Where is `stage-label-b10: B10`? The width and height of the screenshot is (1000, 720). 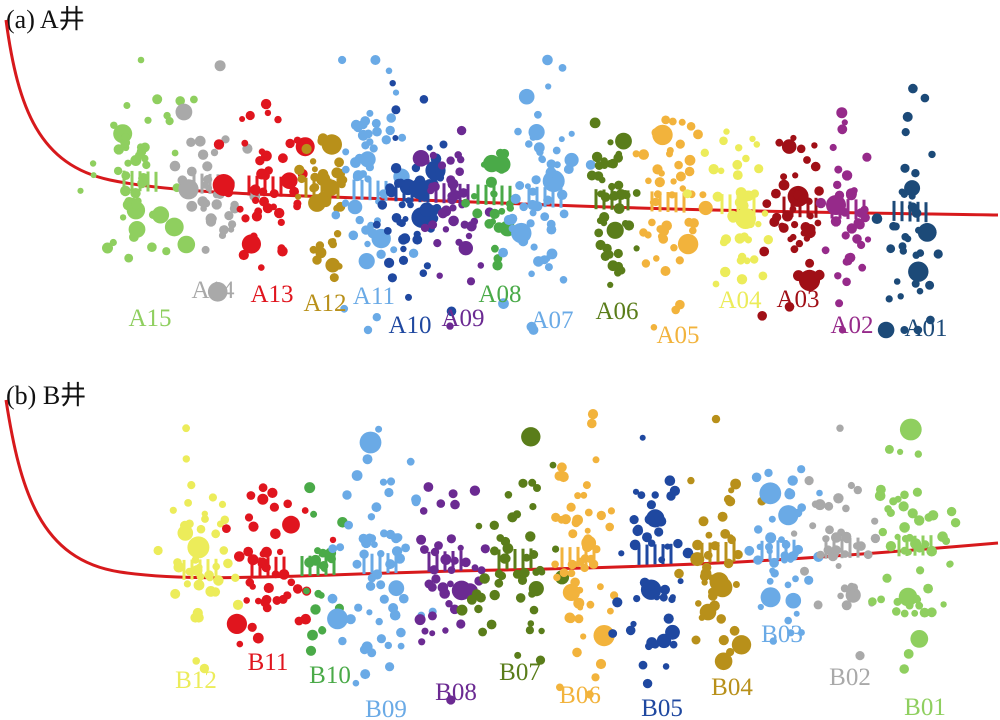
stage-label-b10: B10 is located at coordinates (330, 675).